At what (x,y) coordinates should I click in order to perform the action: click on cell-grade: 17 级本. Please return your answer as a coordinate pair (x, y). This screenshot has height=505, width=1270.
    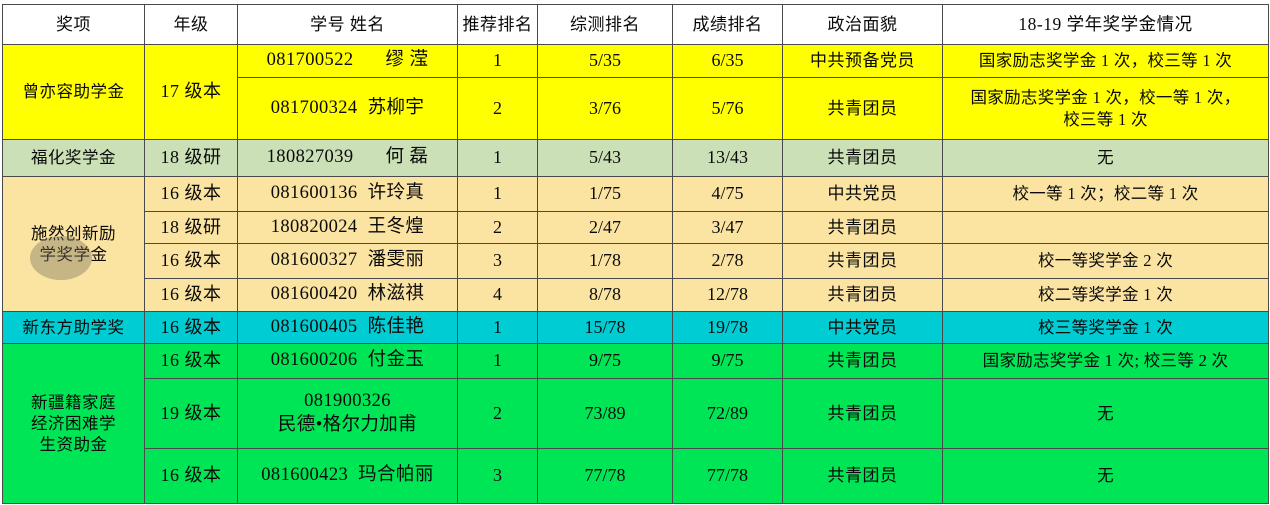
    Looking at the image, I should click on (191, 92).